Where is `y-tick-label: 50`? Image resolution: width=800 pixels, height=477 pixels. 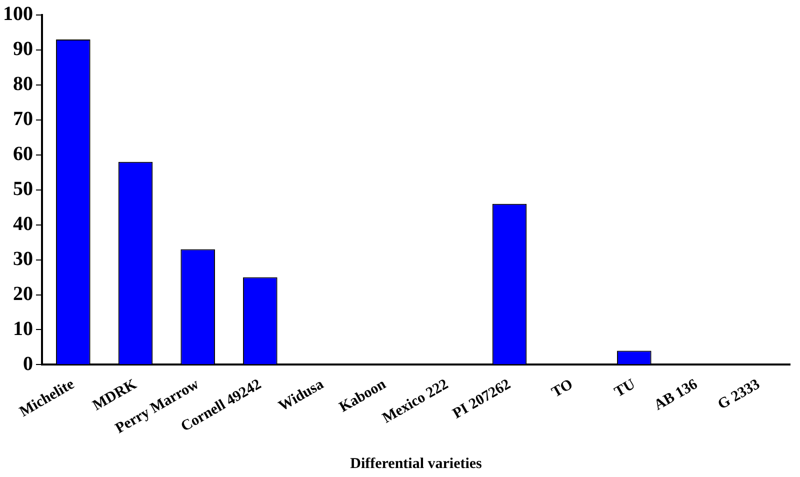
y-tick-label: 50 is located at coordinates (23, 189).